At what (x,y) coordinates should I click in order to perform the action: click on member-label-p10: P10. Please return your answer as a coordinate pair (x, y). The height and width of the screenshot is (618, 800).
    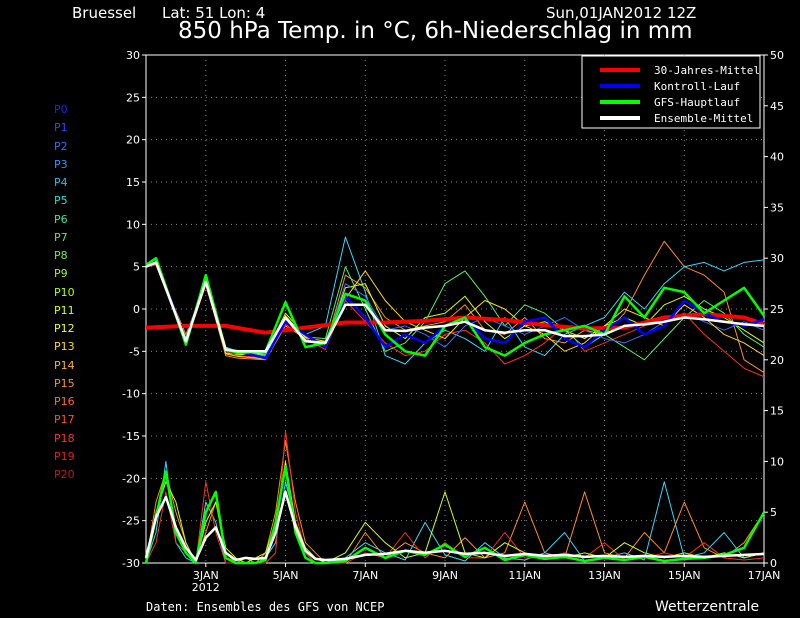
    Looking at the image, I should click on (64, 292).